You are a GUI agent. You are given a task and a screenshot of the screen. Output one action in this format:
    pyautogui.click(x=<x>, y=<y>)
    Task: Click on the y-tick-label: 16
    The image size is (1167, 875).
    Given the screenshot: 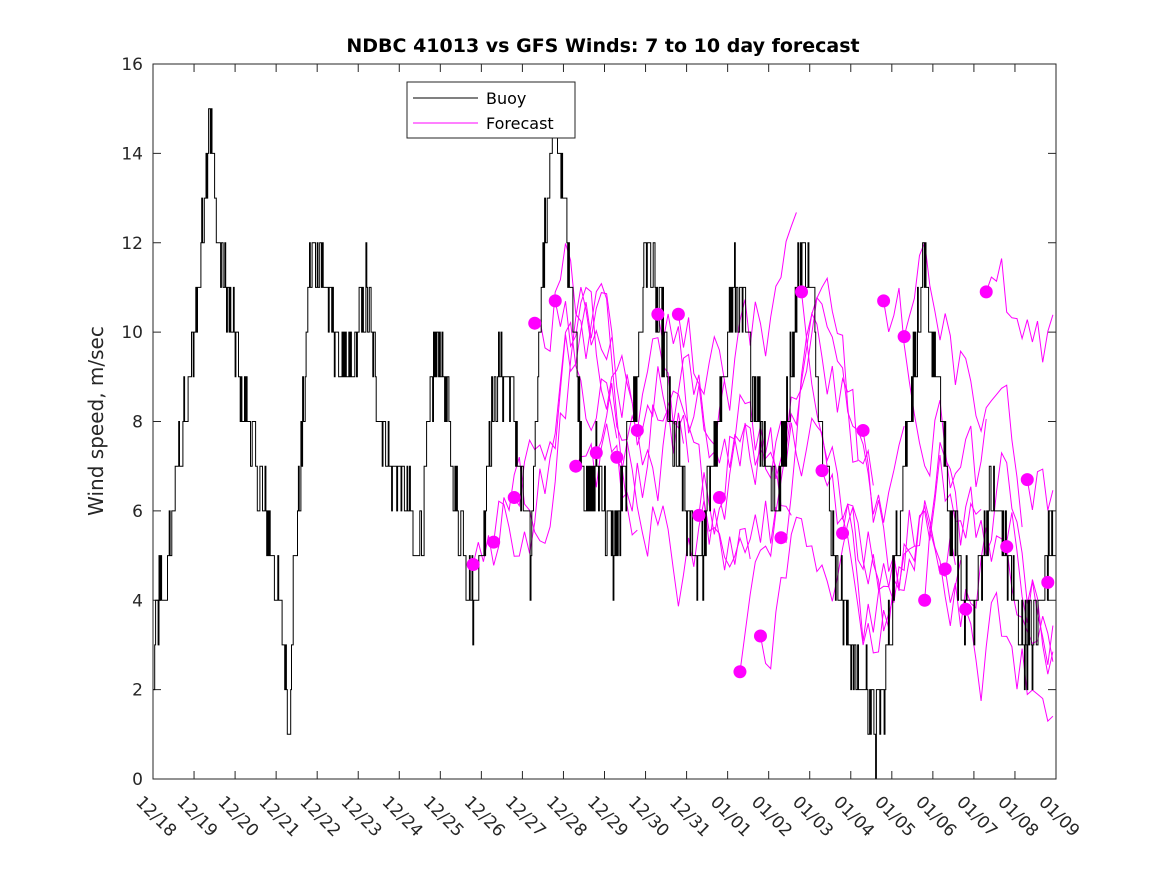 What is the action you would take?
    pyautogui.click(x=132, y=65)
    